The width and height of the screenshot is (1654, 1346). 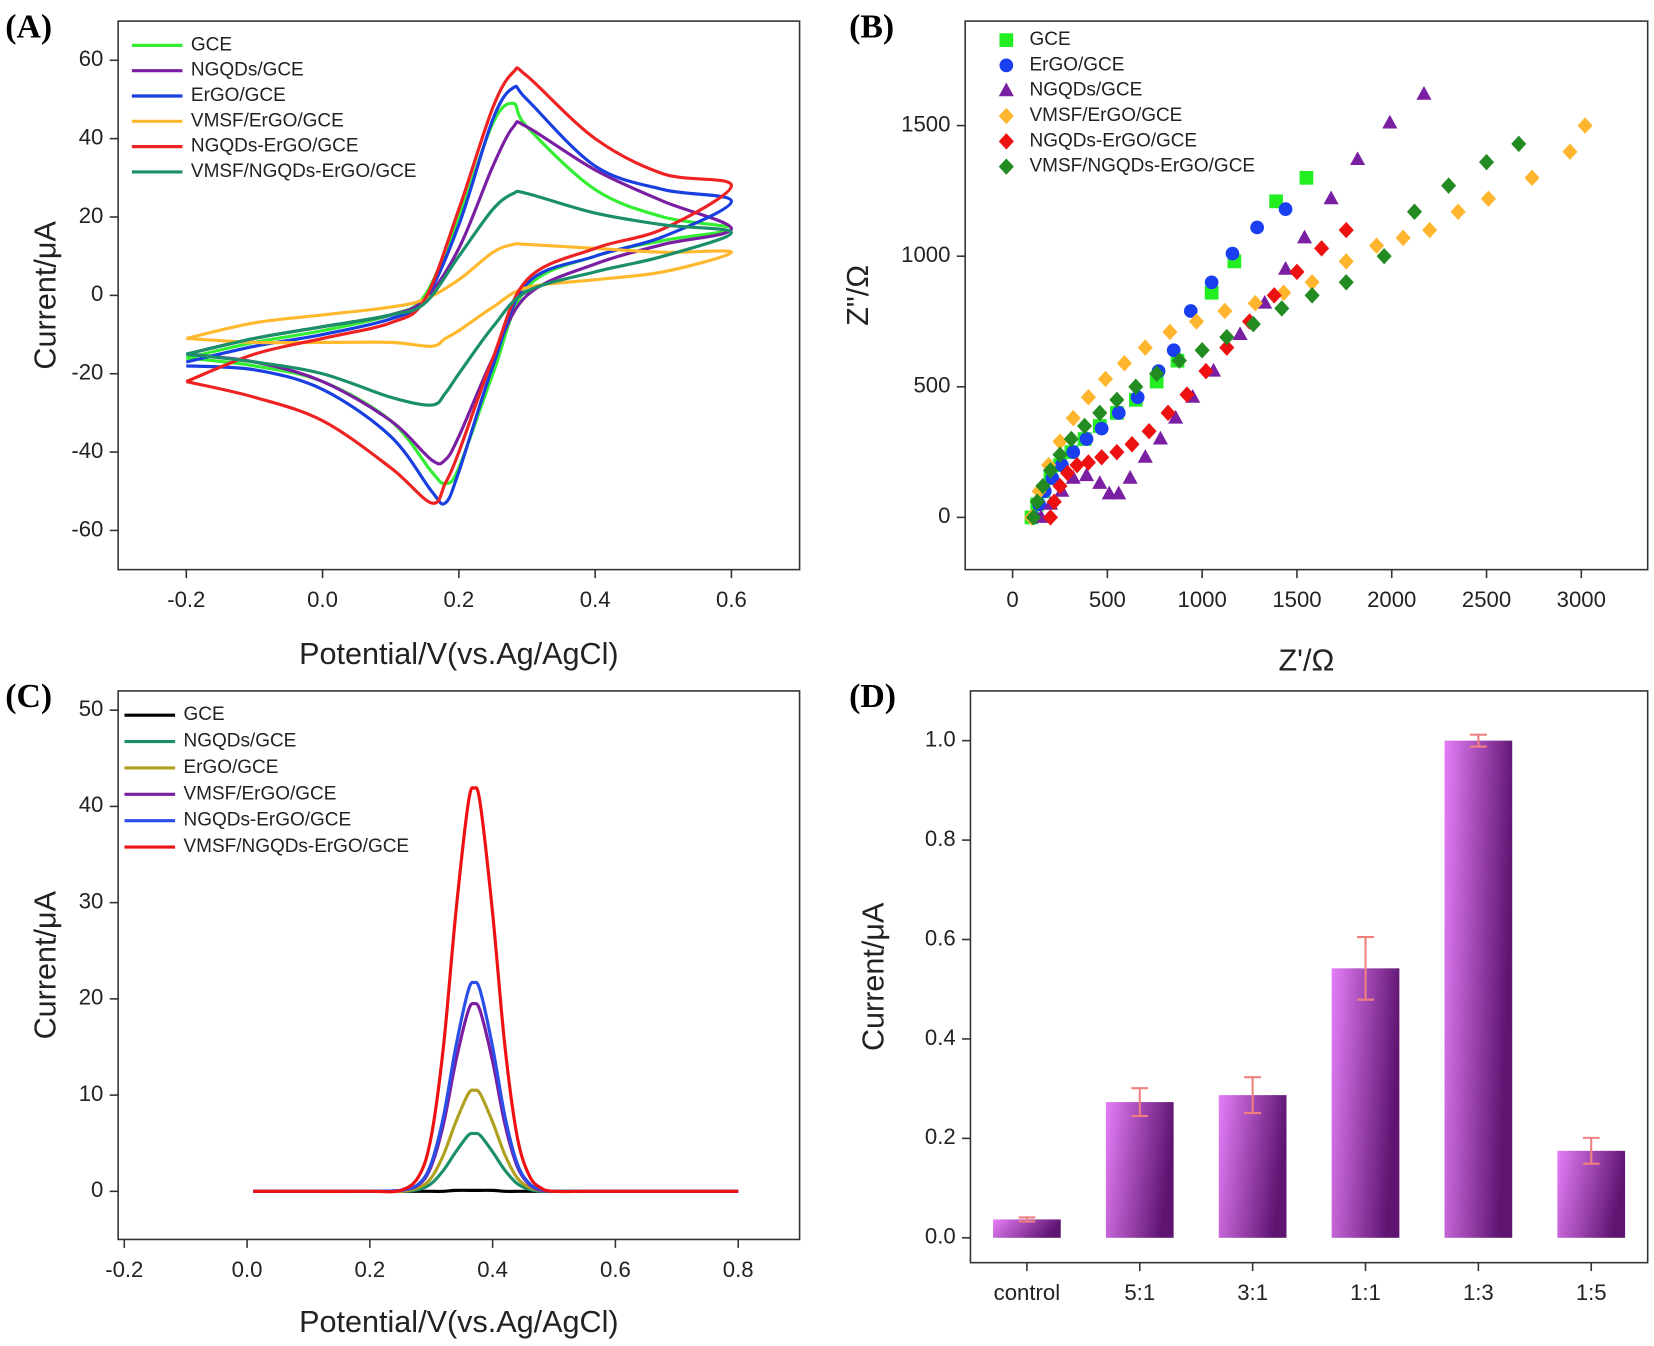 What do you see at coordinates (1107, 599) in the screenshot?
I see `x-tick-label: 500` at bounding box center [1107, 599].